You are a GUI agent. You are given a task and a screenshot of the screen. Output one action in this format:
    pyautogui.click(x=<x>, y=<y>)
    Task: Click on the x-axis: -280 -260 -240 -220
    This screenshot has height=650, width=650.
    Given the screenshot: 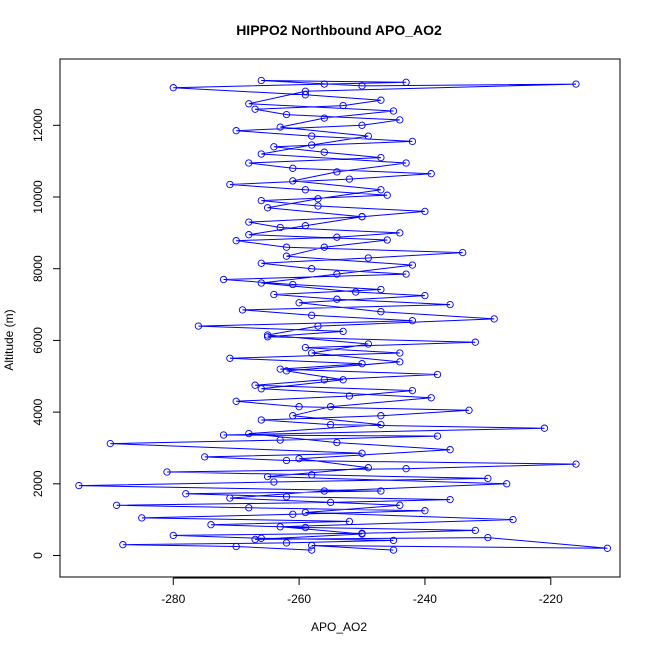 What is the action you would take?
    pyautogui.click(x=362, y=591)
    